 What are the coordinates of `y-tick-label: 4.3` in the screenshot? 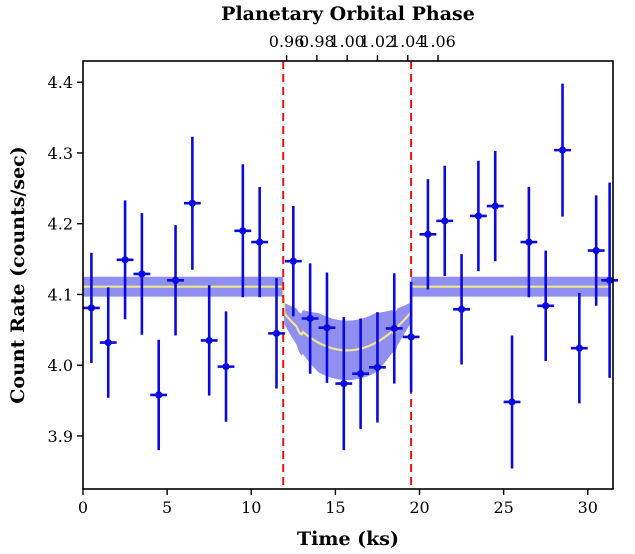 It's located at (60, 153).